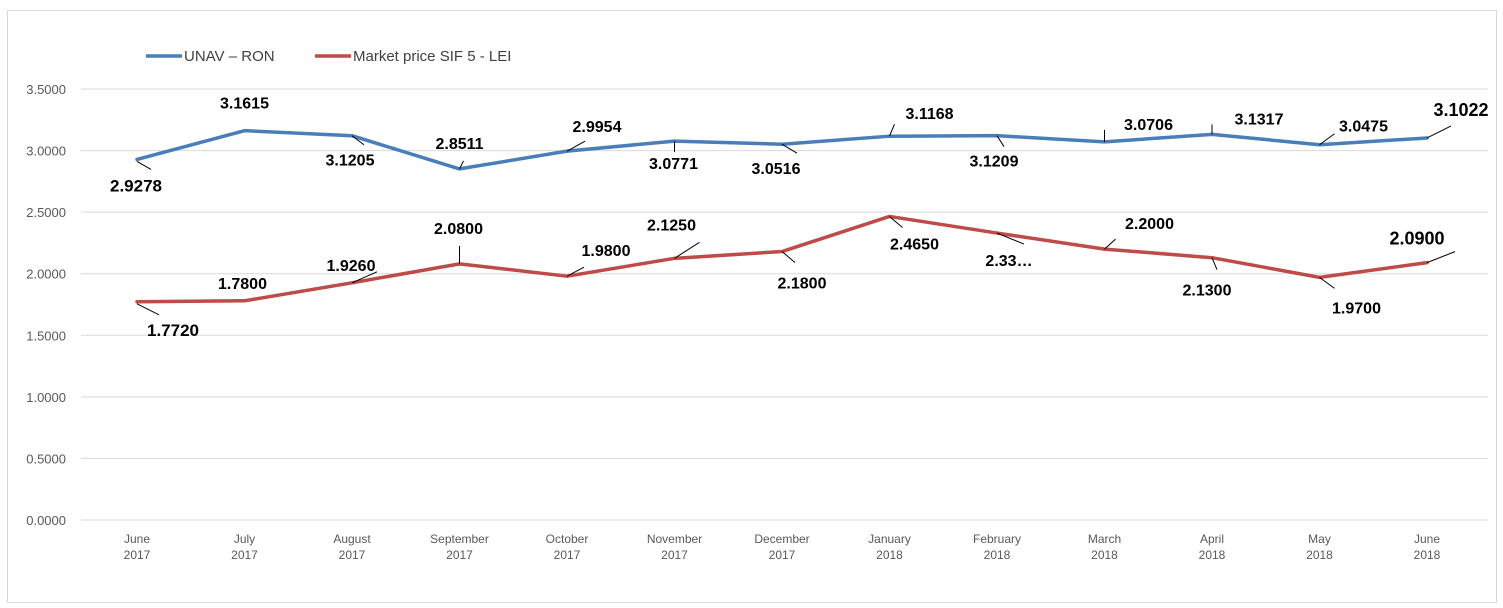  I want to click on y-tick-label: 3.0000, so click(46, 151).